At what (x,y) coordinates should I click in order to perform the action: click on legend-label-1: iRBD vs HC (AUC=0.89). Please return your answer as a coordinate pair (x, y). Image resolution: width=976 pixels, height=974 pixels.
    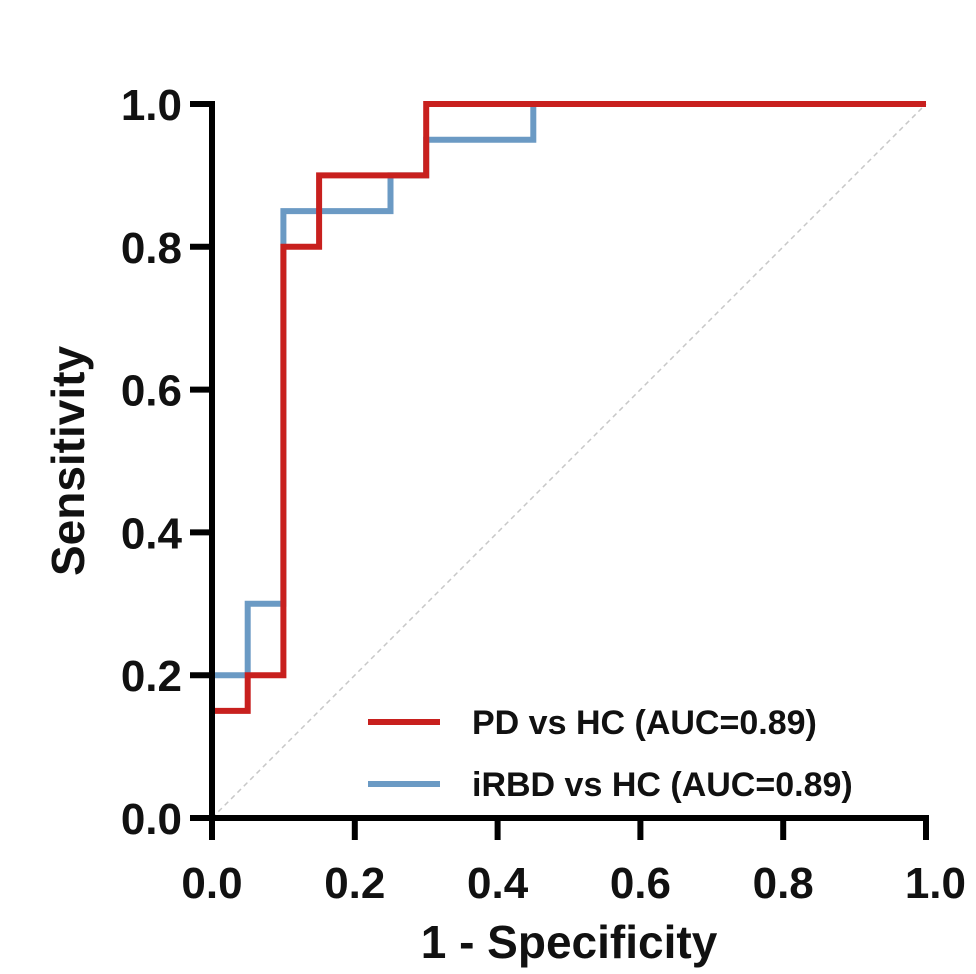
    Looking at the image, I should click on (662, 785).